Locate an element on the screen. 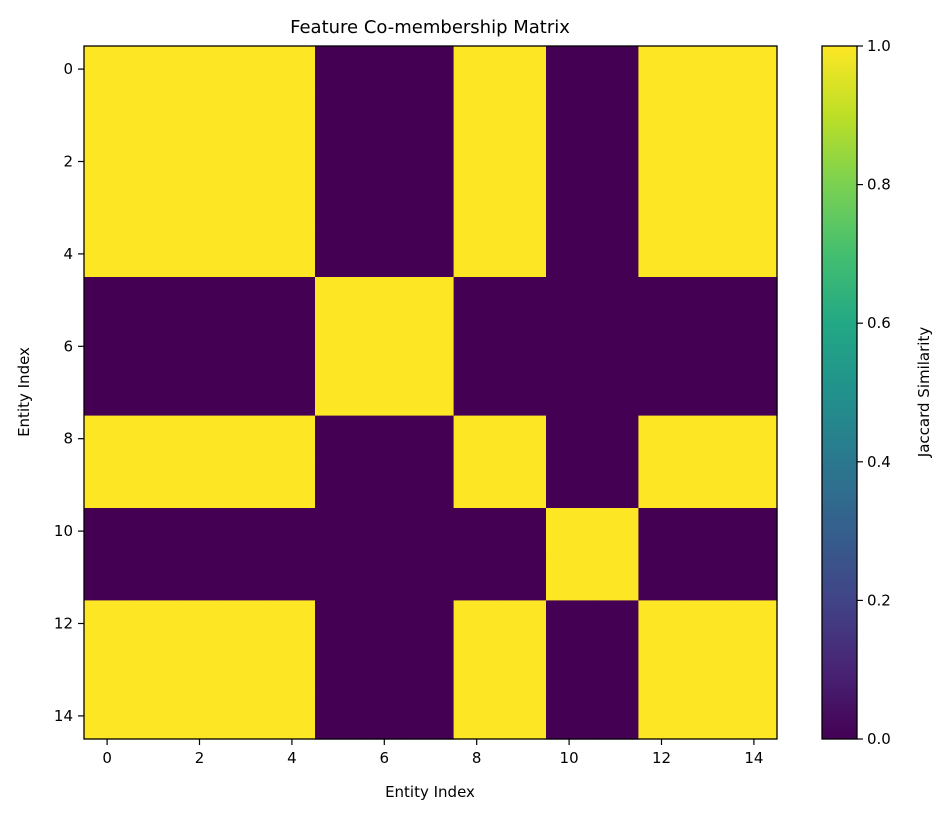 The image size is (949, 817). x-tick-label: 10 is located at coordinates (569, 758).